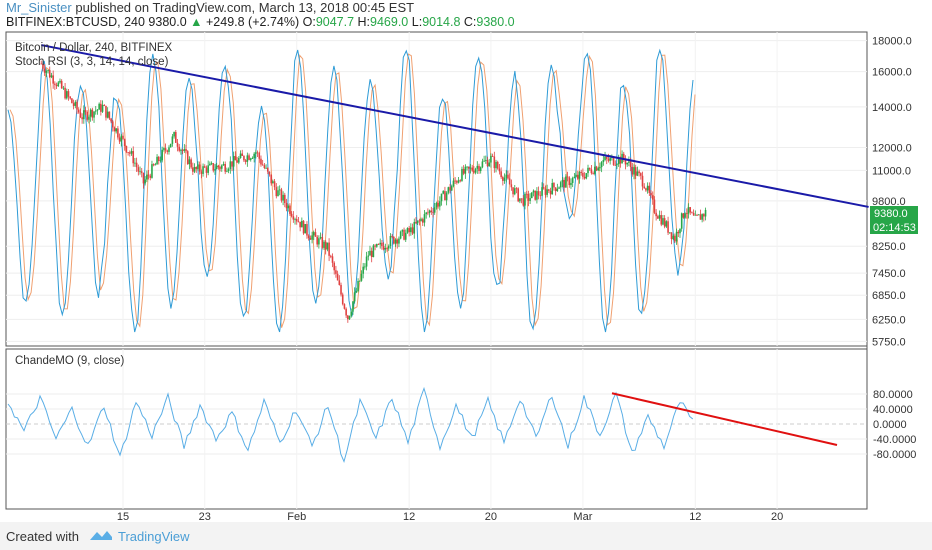 The image size is (932, 550). What do you see at coordinates (894, 213) in the screenshot?
I see `last-price-badge` at bounding box center [894, 213].